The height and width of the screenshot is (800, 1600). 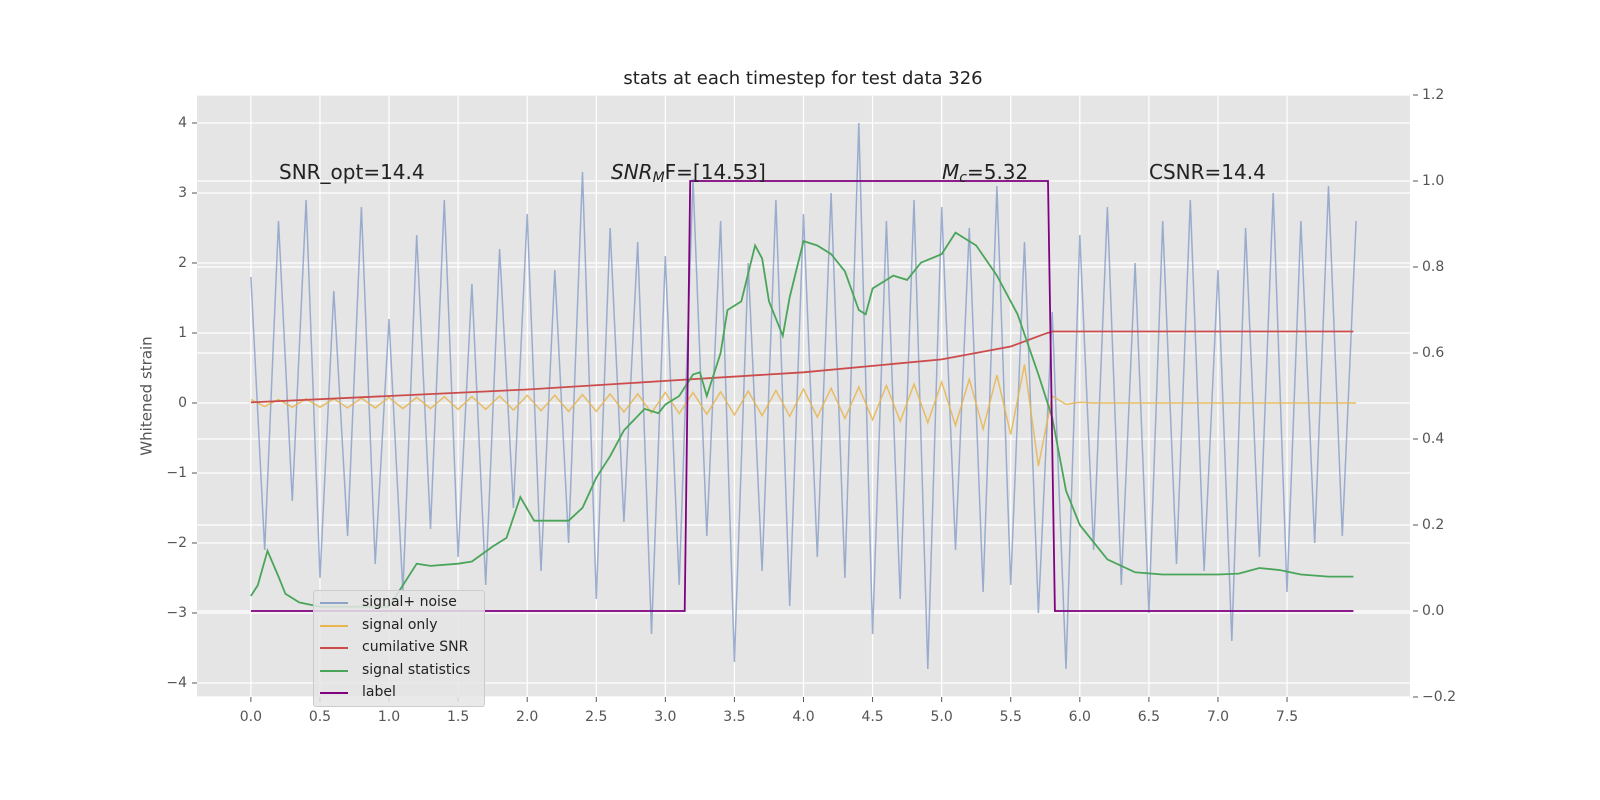 What do you see at coordinates (182, 193) in the screenshot?
I see `y-tick-label: 3` at bounding box center [182, 193].